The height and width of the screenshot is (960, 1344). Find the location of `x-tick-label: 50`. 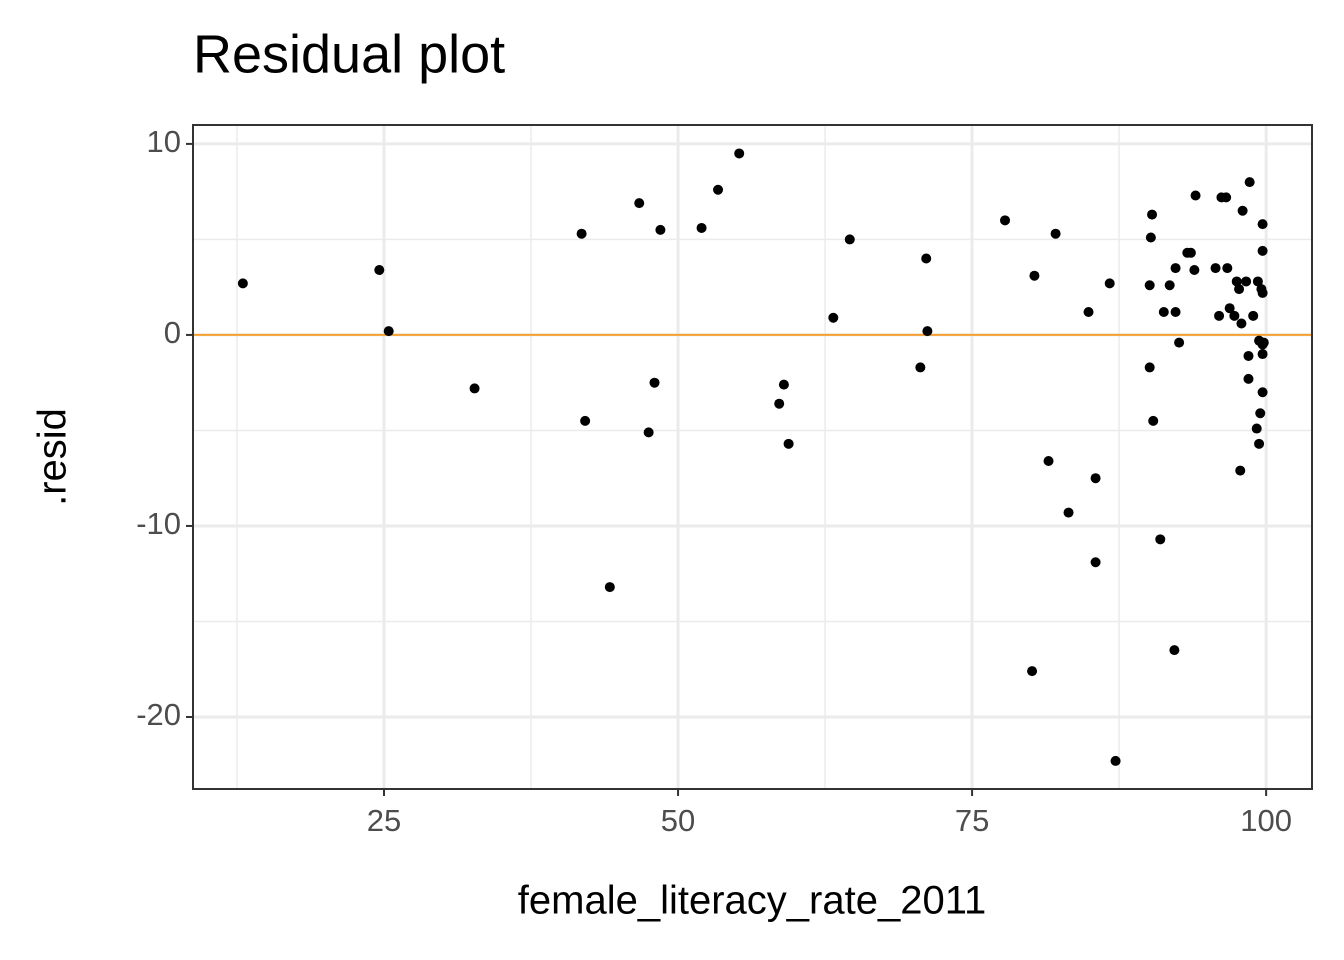

x-tick-label: 50 is located at coordinates (678, 820).